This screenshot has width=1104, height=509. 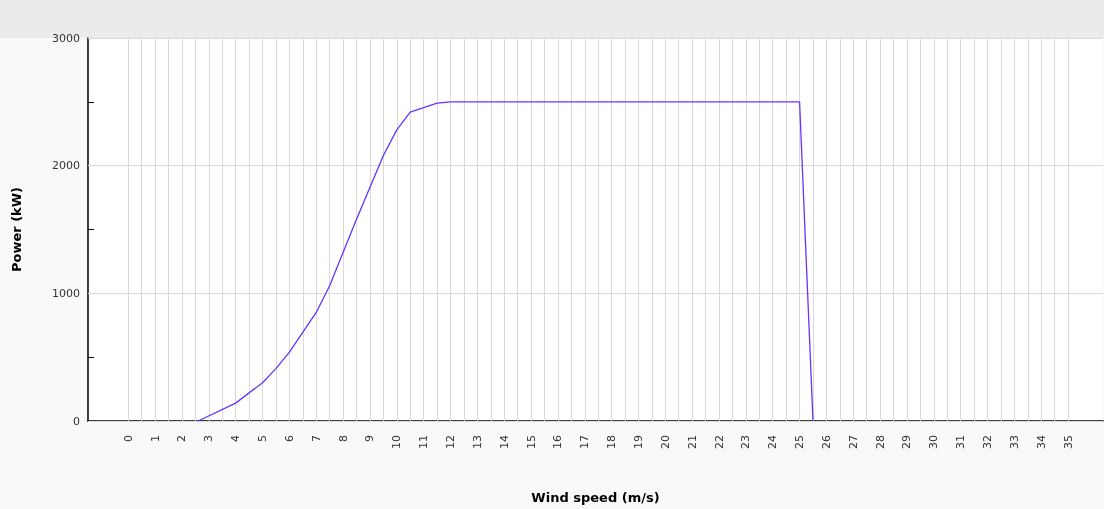 I want to click on x-tick-label: 15, so click(x=531, y=442).